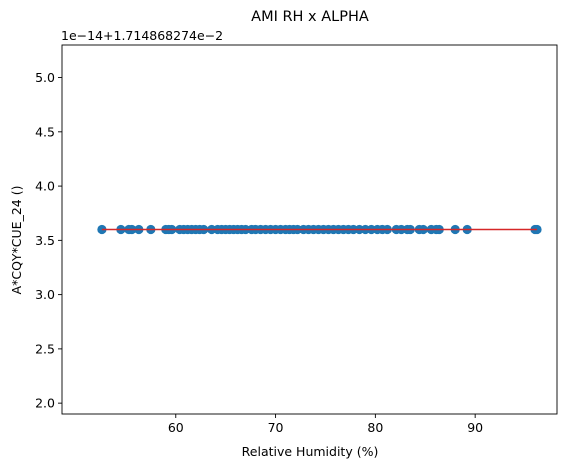 The image size is (567, 473). I want to click on y-tick-label: 4.5, so click(45, 131).